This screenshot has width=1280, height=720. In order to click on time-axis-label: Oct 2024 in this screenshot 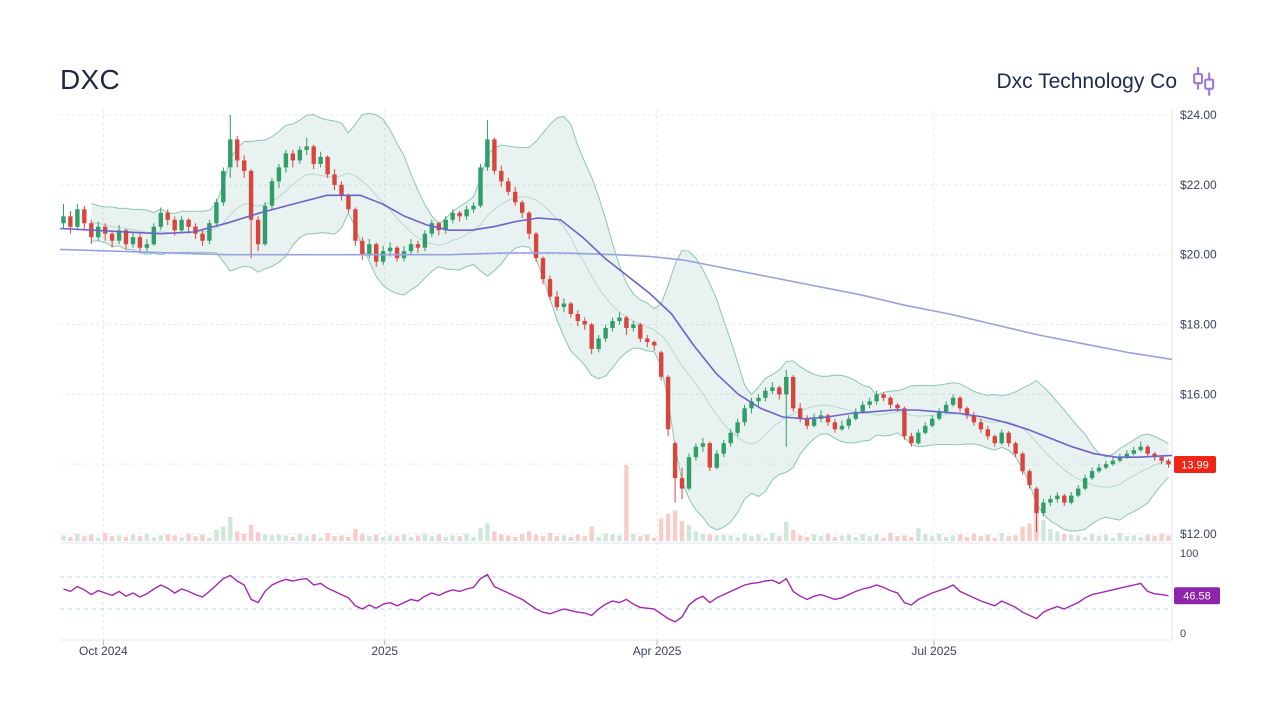, I will do `click(103, 651)`.